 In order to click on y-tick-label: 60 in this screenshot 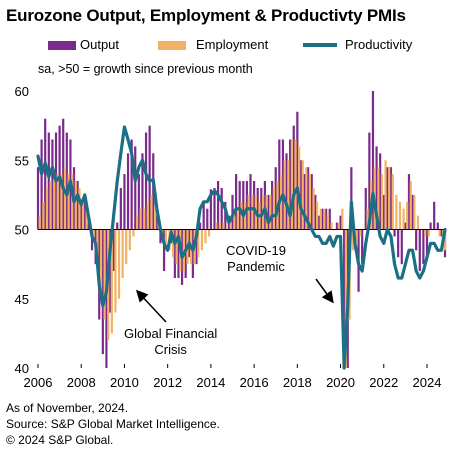, I will do `click(22, 91)`.